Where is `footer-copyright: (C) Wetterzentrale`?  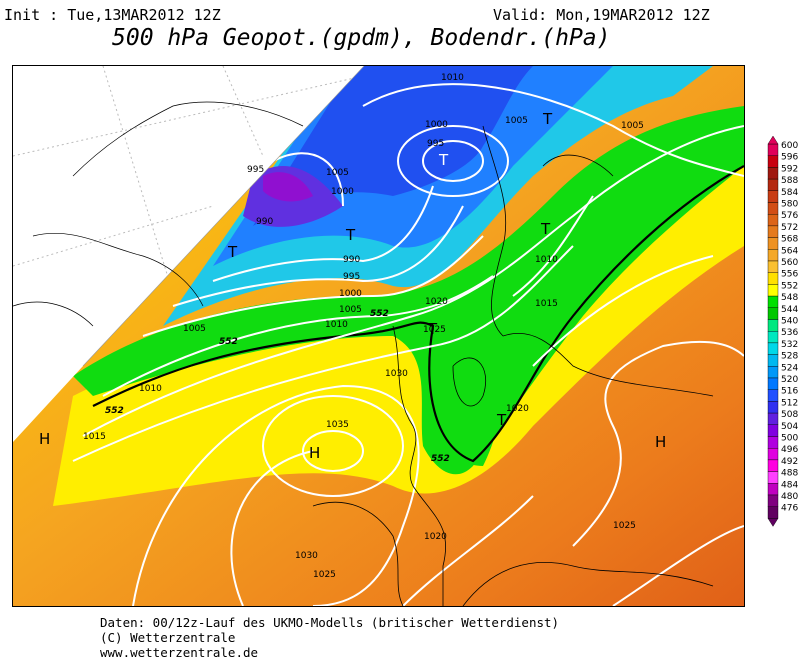 footer-copyright: (C) Wetterzentrale is located at coordinates (168, 637).